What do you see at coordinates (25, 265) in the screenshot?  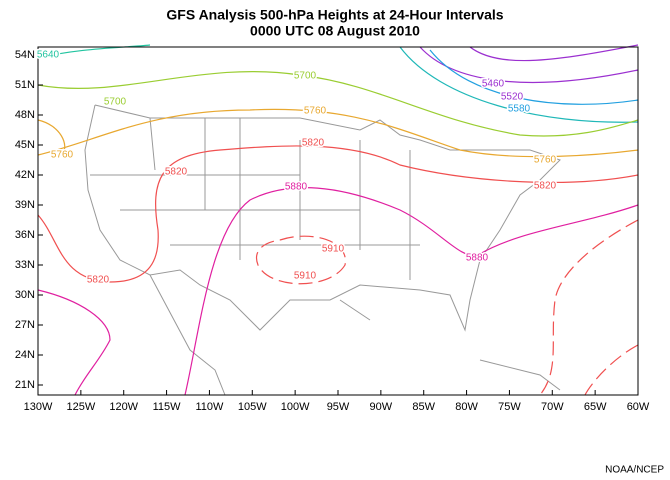 I see `lat-label: 33N` at bounding box center [25, 265].